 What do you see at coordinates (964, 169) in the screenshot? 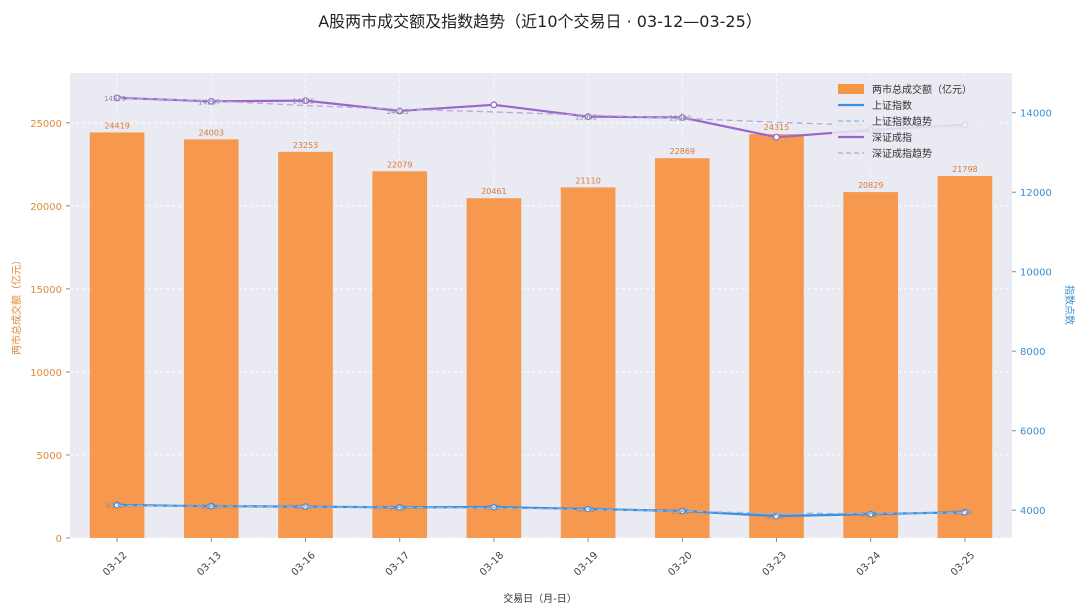
I see `bar-value-label: 21798` at bounding box center [964, 169].